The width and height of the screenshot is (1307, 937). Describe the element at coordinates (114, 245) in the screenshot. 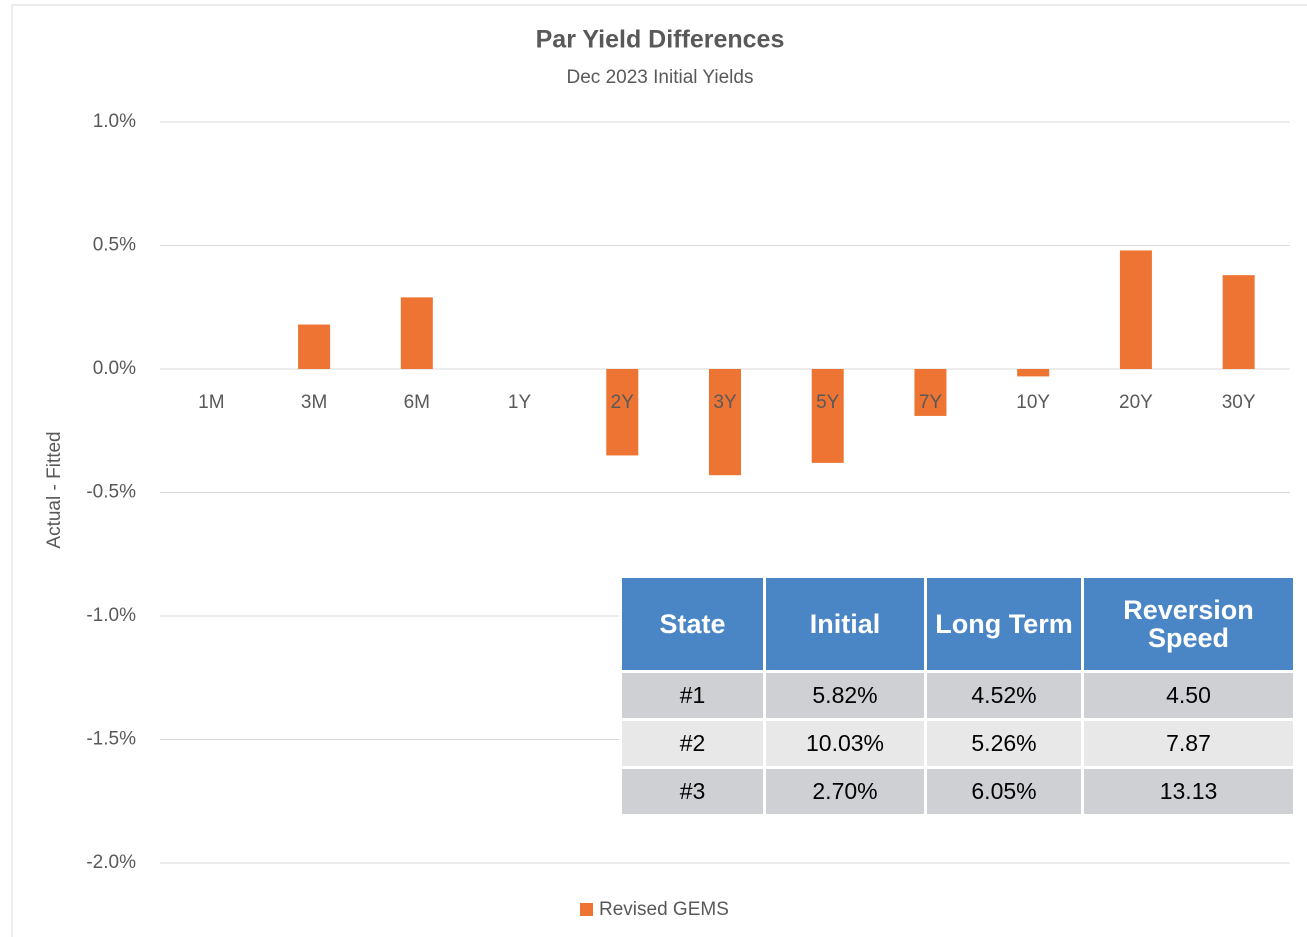

I see `y-tick-label: 0.5%` at that location.